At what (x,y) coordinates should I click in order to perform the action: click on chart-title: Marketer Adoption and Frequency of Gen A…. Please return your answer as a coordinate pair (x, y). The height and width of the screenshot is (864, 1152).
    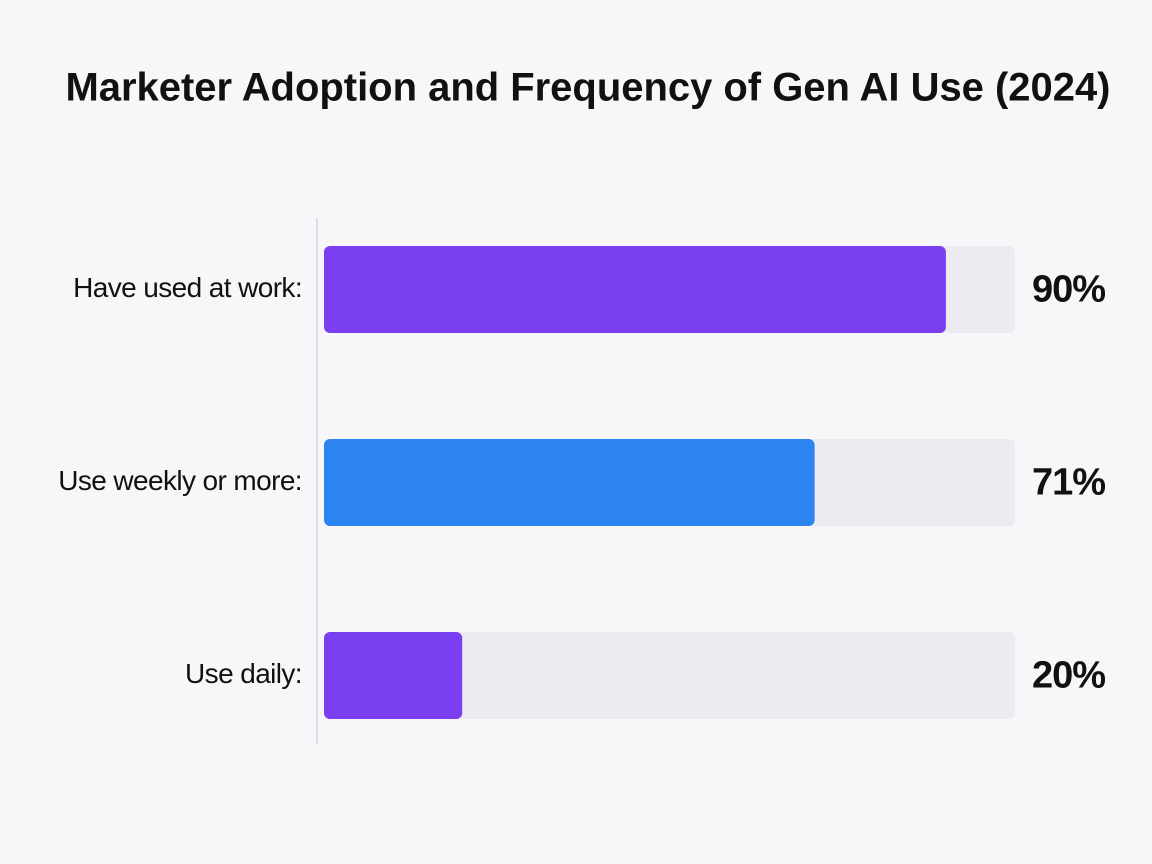
    Looking at the image, I should click on (588, 88).